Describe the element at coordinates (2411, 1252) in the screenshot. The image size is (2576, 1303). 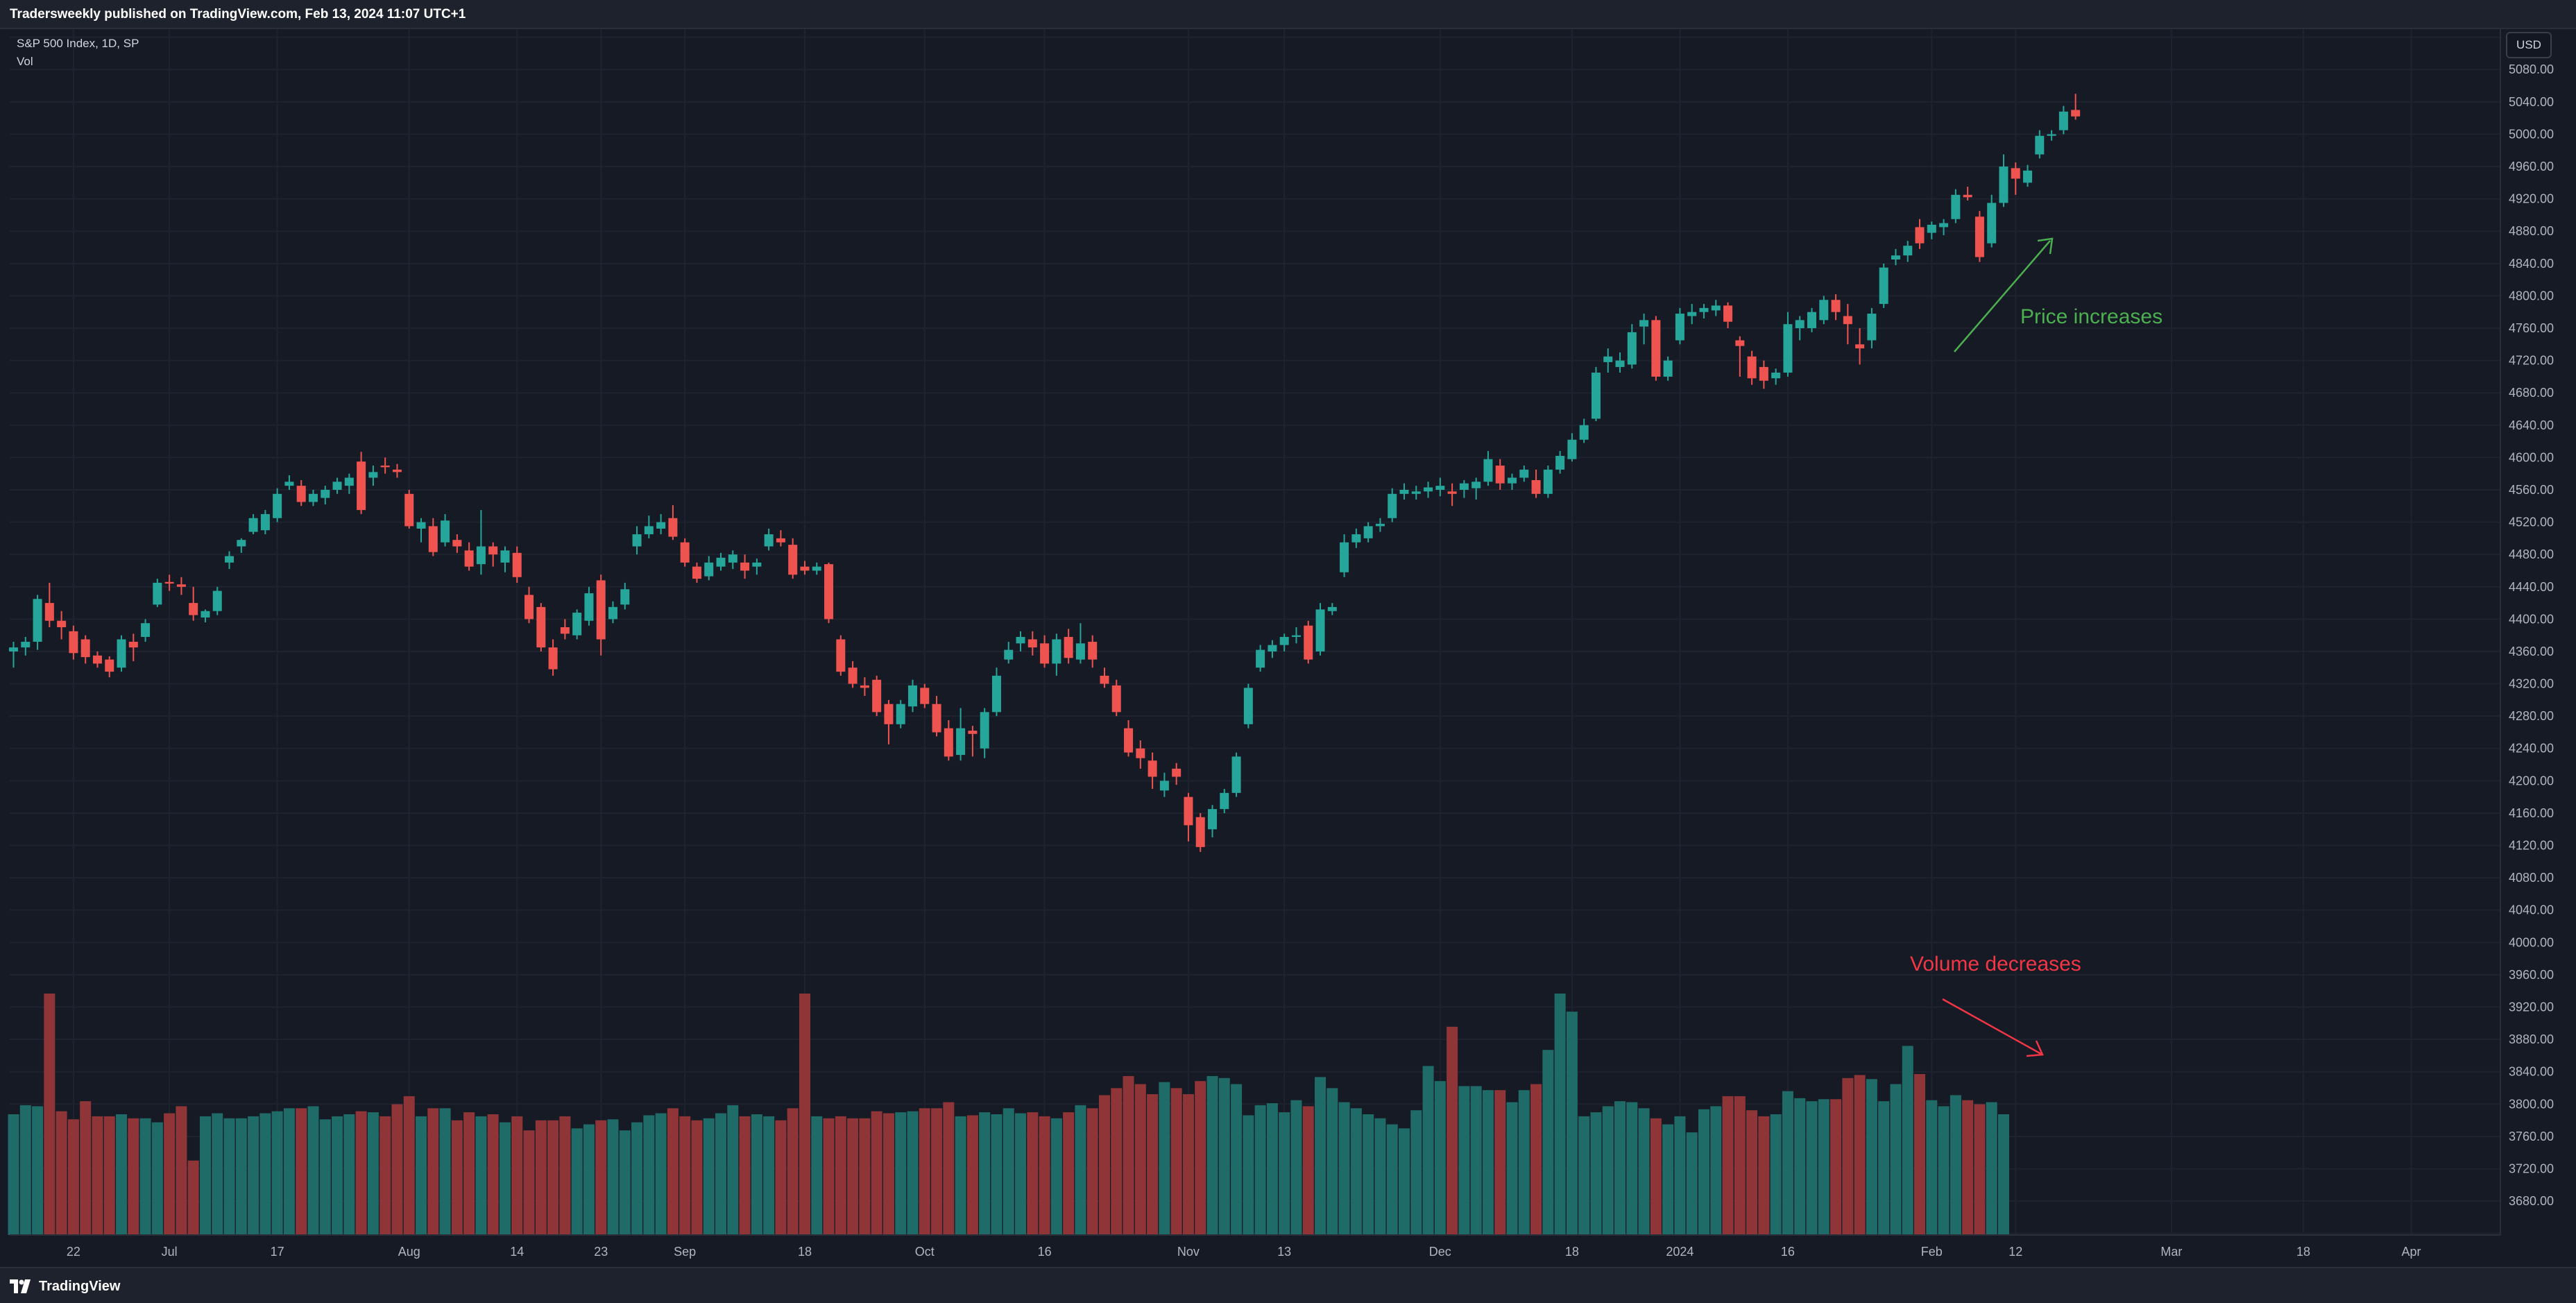
I see `time-tick-label: Apr` at that location.